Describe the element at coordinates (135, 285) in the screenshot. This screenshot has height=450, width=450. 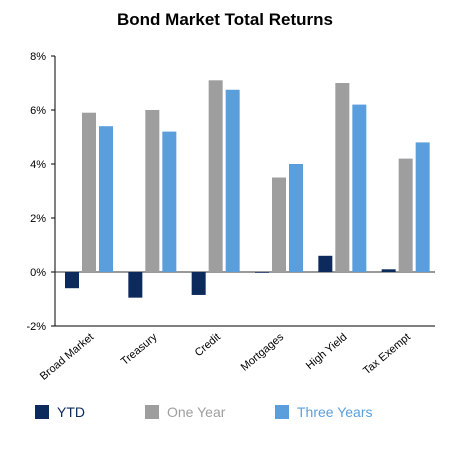
I see `bar-ytd-treasury` at that location.